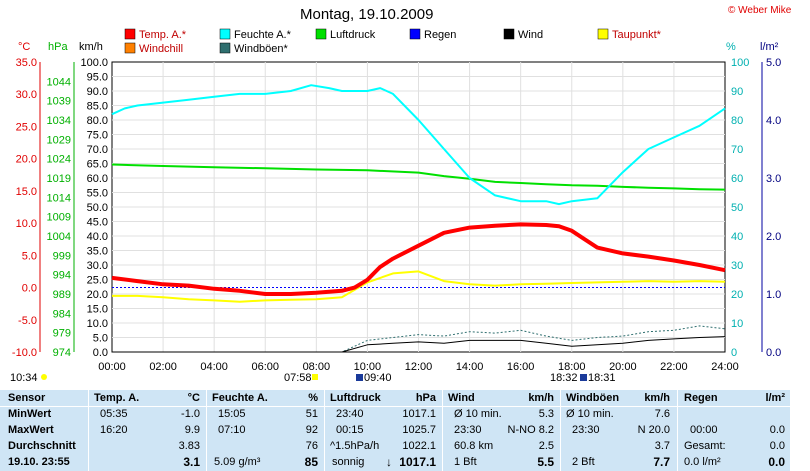 This screenshot has height=471, width=810. I want to click on boeen-bft: 2 Bft, so click(583, 462).